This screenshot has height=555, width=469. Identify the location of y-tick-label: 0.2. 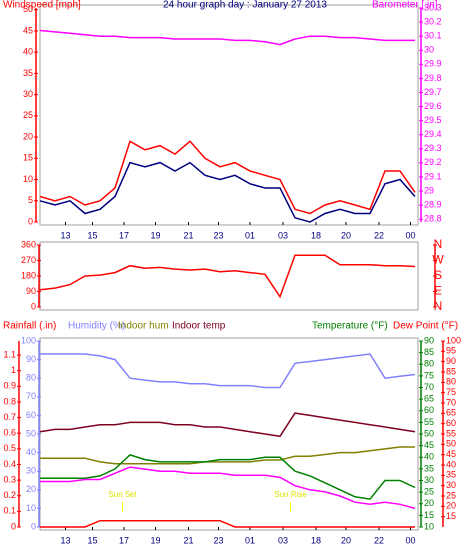
(9, 495).